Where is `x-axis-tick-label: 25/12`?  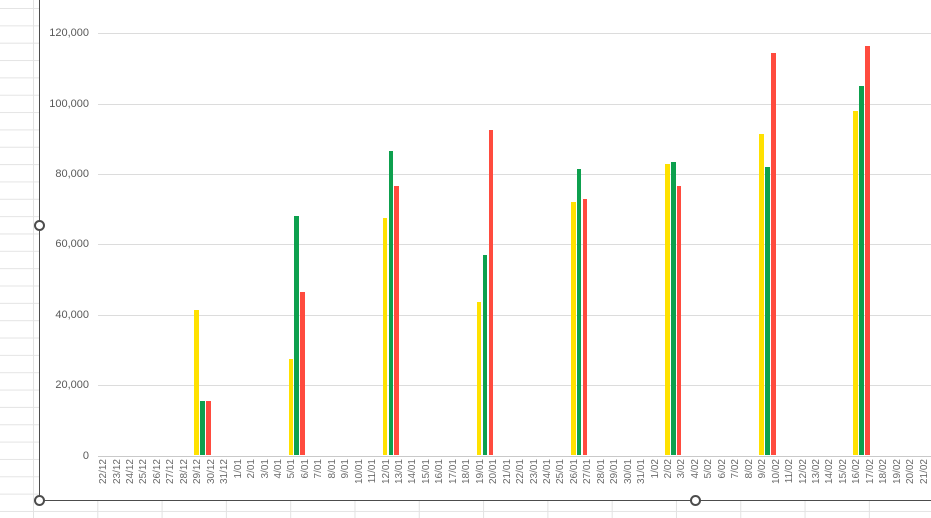 x-axis-tick-label: 25/12 is located at coordinates (144, 472).